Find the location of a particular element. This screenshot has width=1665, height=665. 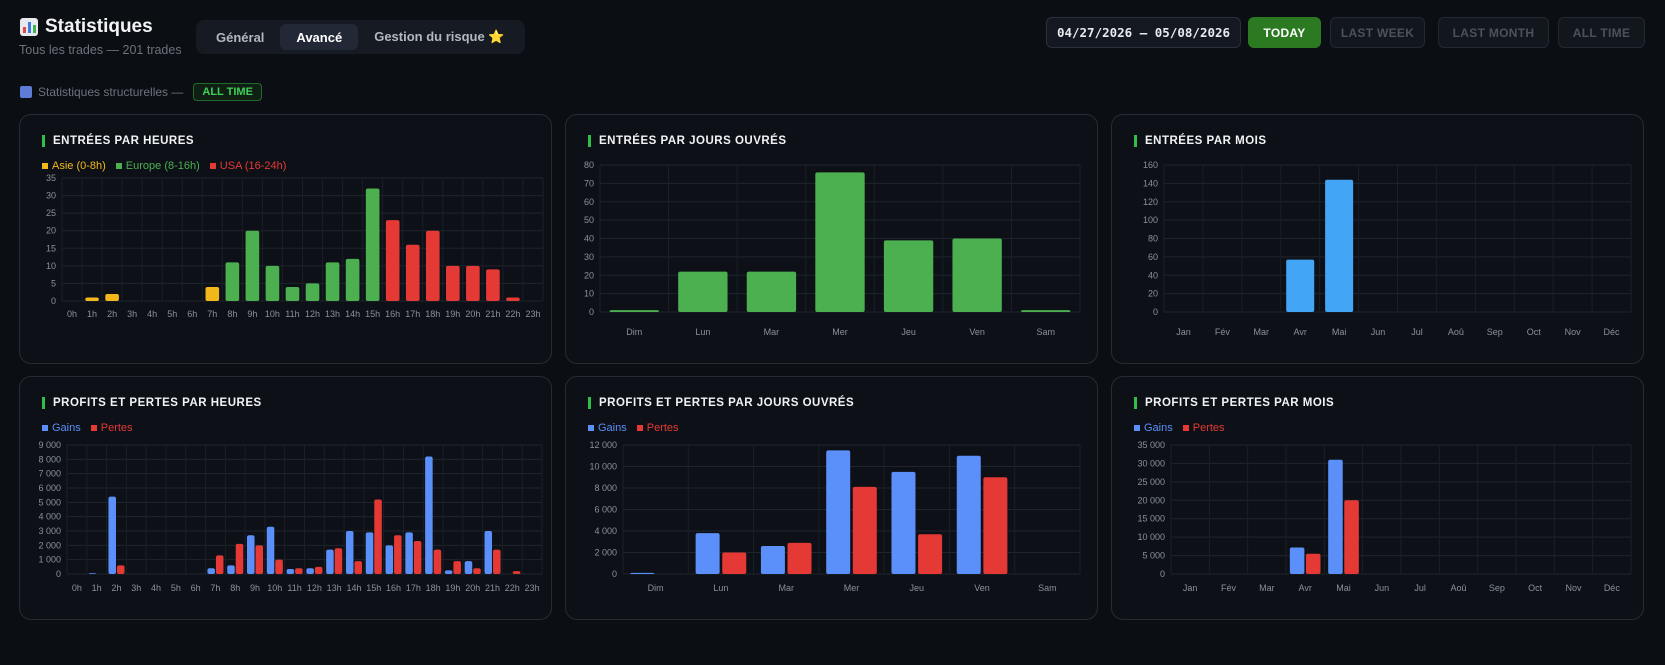

x-tick-label: Déc is located at coordinates (1612, 332).